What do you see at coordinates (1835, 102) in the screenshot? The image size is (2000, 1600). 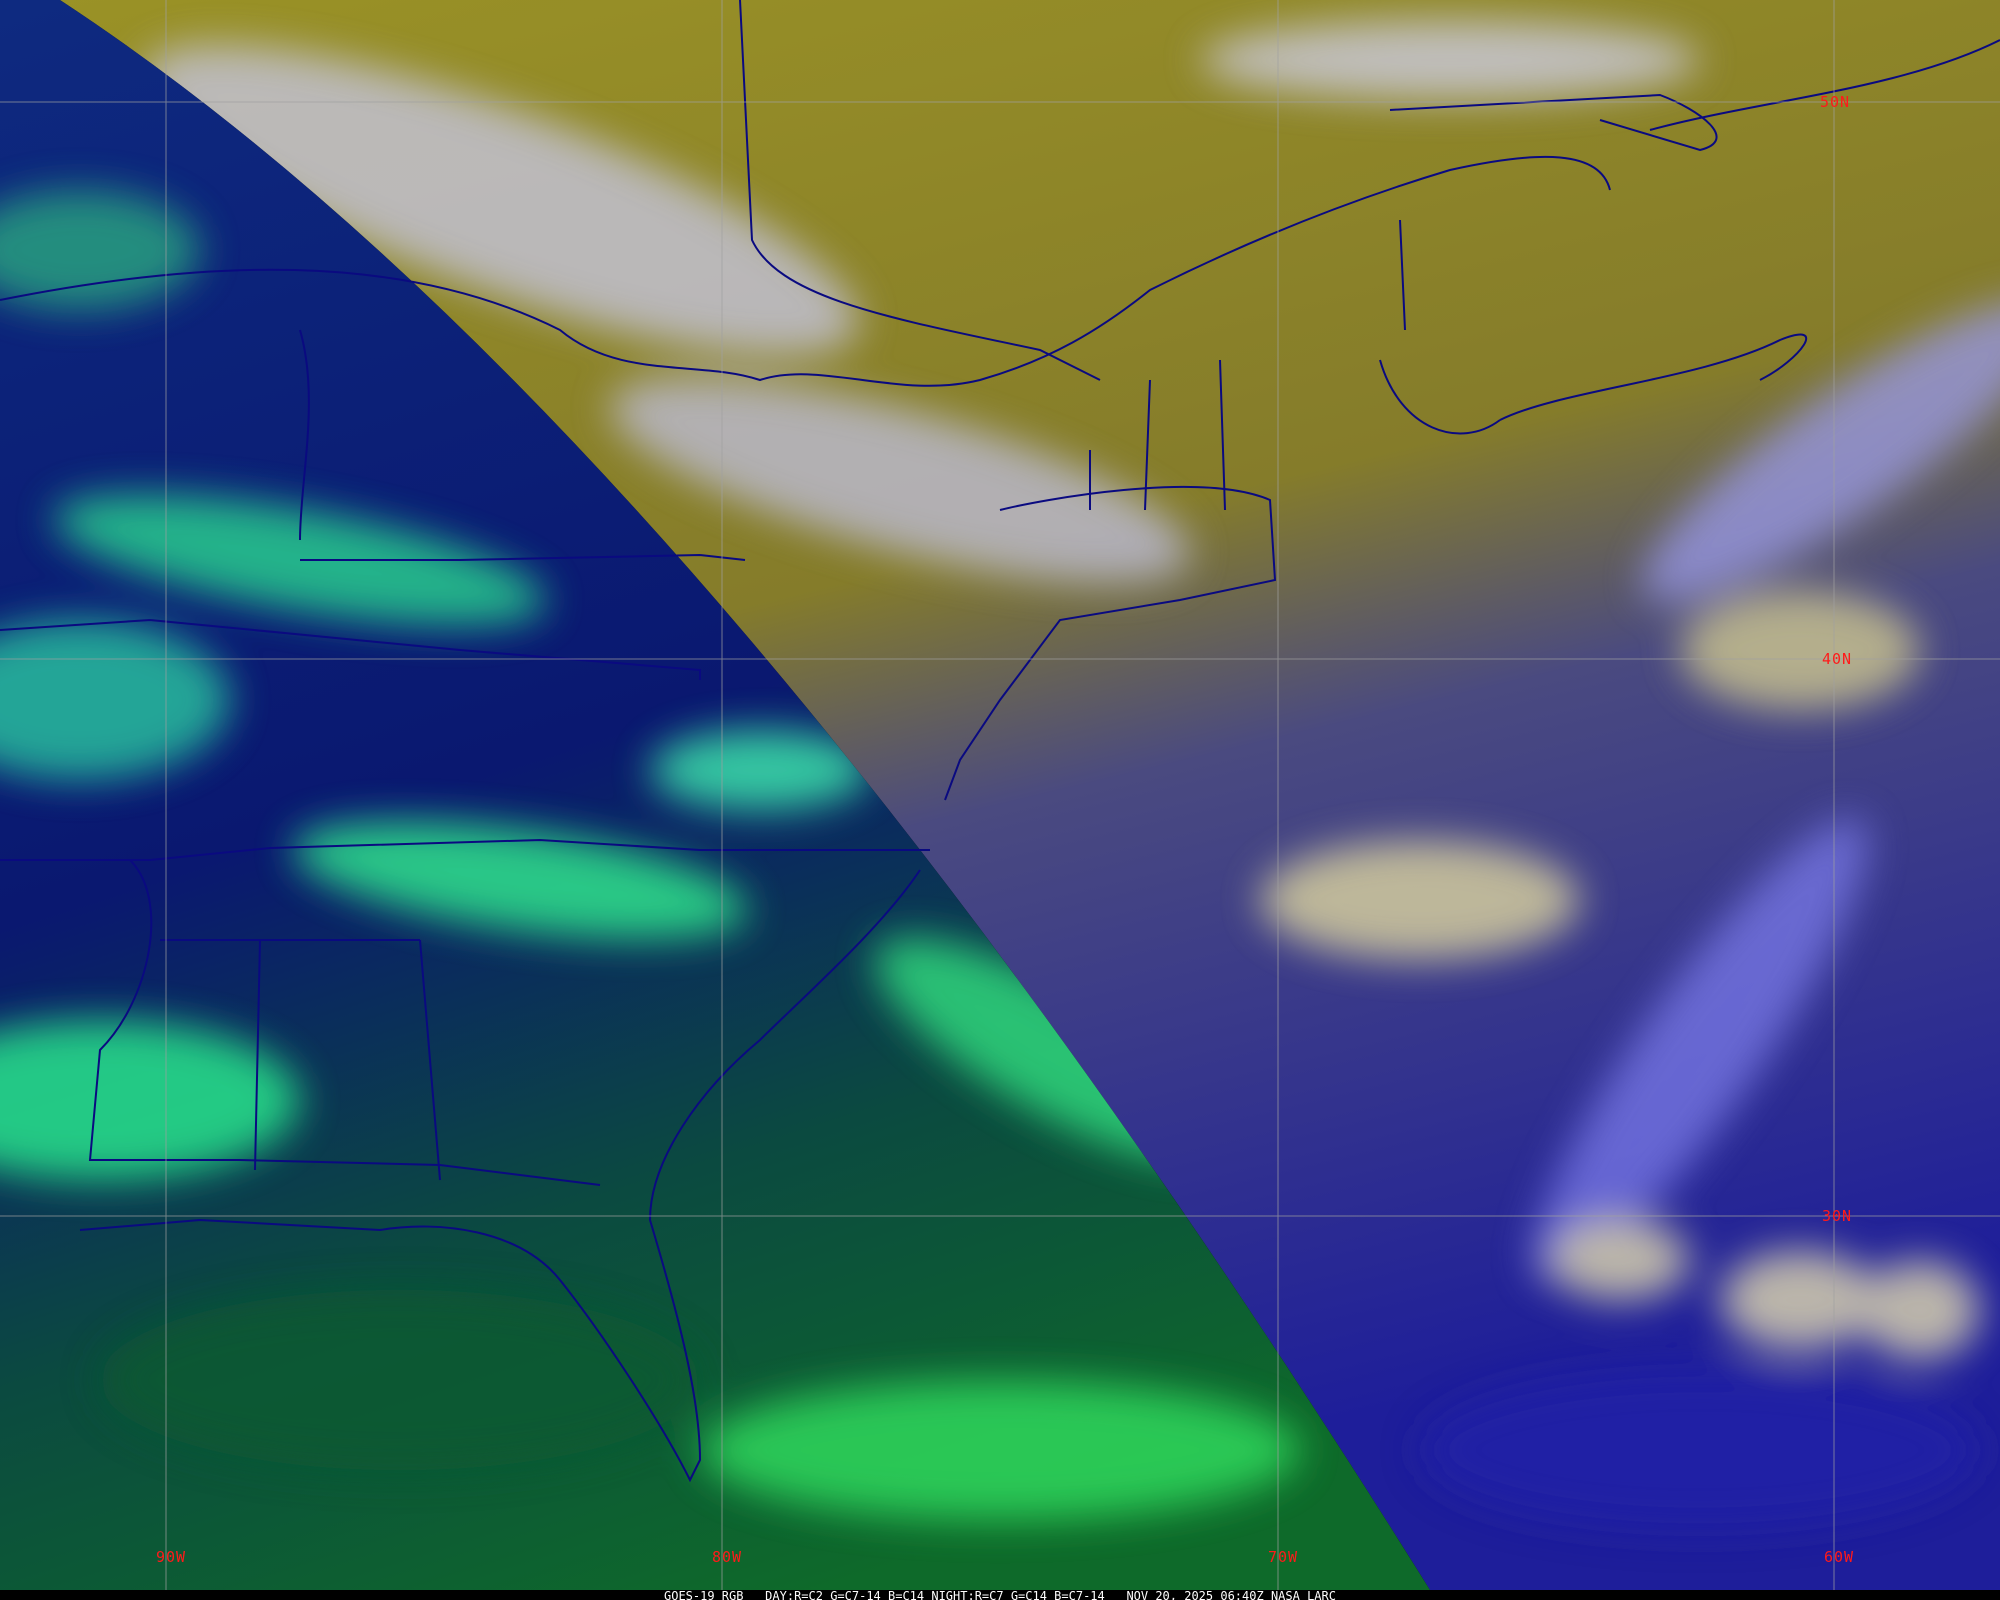 I see `lat-label-50n: 50N` at bounding box center [1835, 102].